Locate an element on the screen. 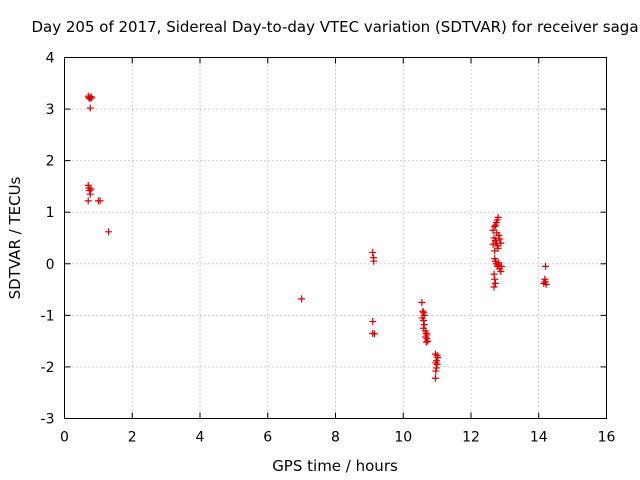 Image resolution: width=640 pixels, height=480 pixels. x-tick-label: 4 is located at coordinates (200, 438).